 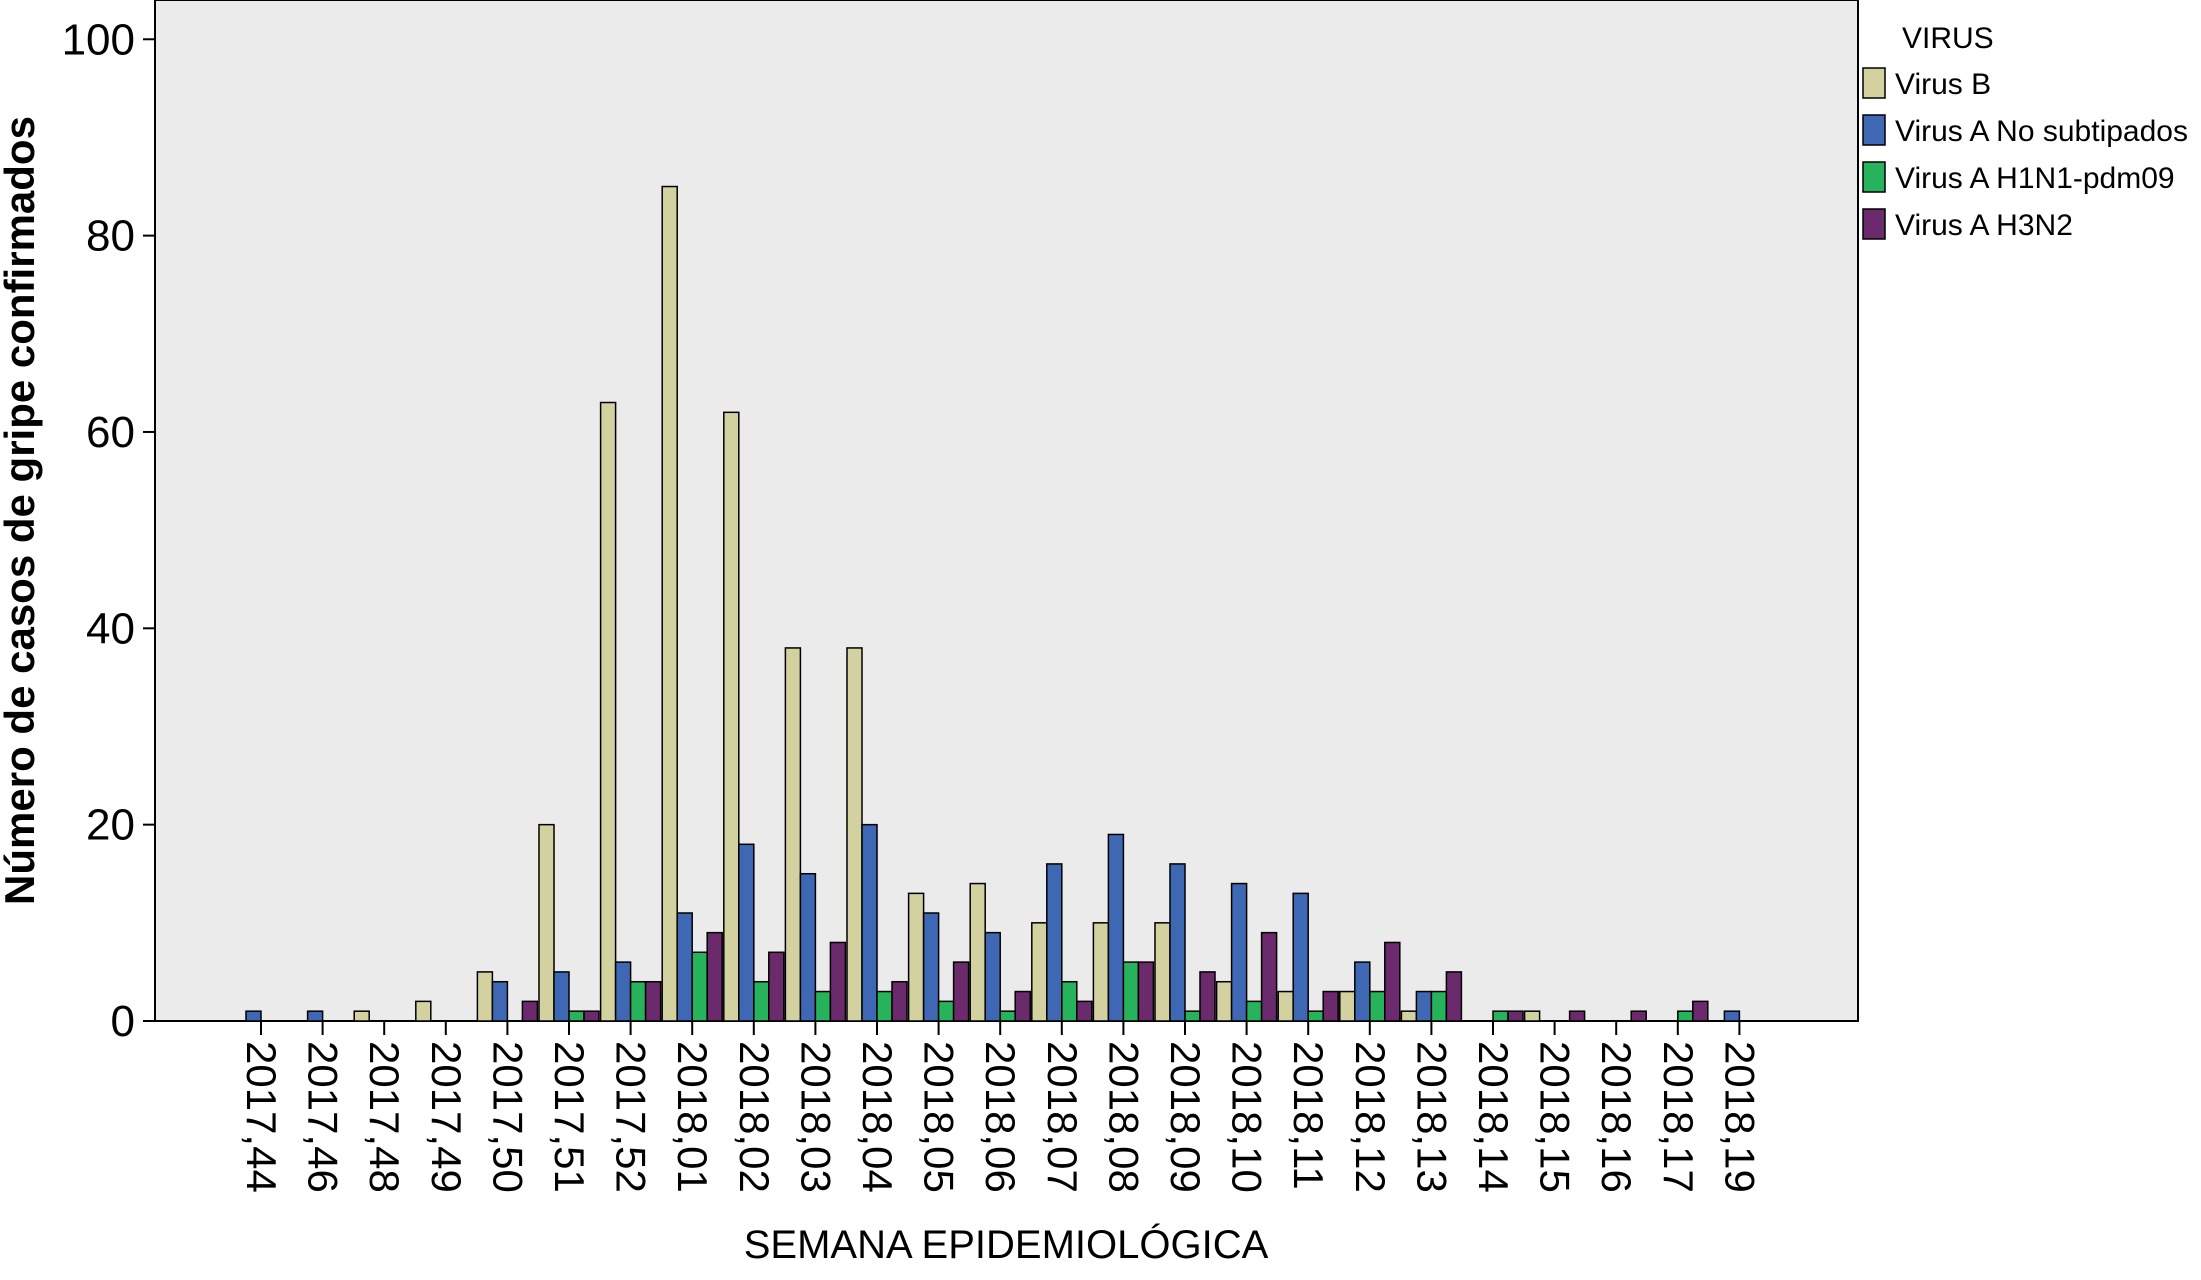 I want to click on y-axis: 0 20 40 60 80 100, so click(x=108, y=530).